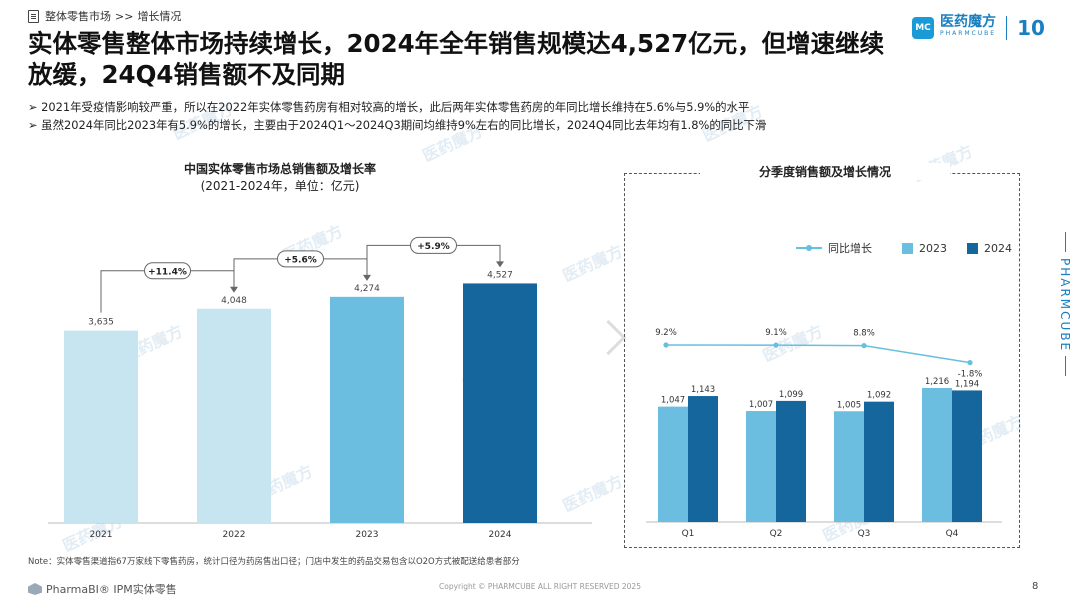  Describe the element at coordinates (967, 384) in the screenshot. I see `value-label: 1,194` at that location.